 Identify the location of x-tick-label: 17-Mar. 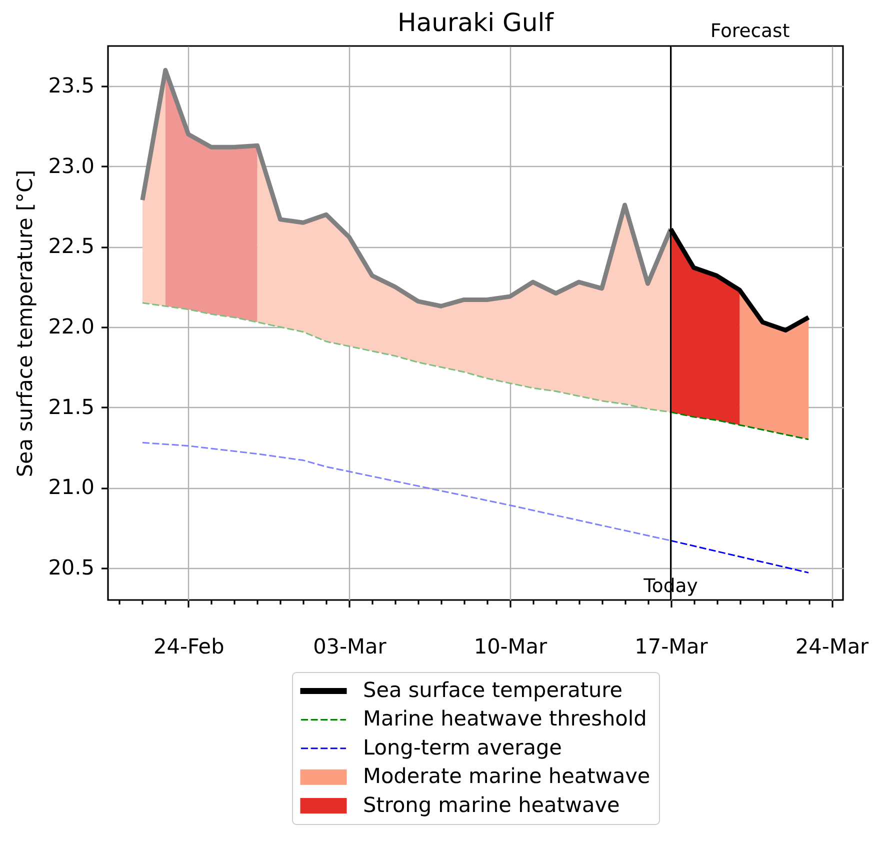
(671, 646).